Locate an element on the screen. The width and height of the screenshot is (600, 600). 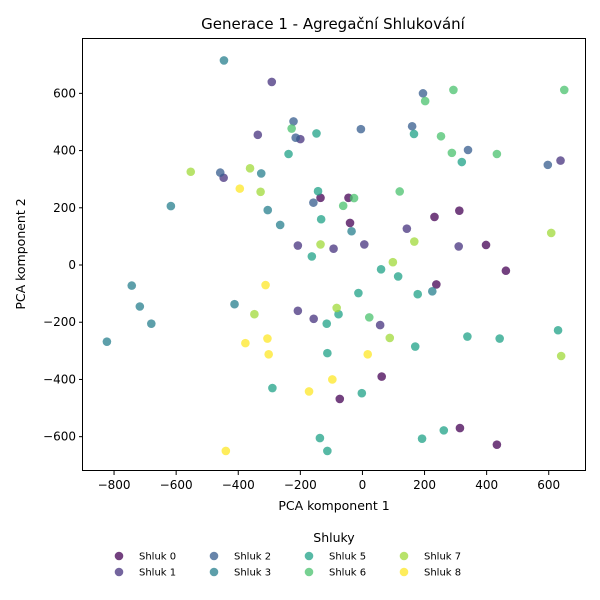
y-tick-label: 200 is located at coordinates (64, 208).